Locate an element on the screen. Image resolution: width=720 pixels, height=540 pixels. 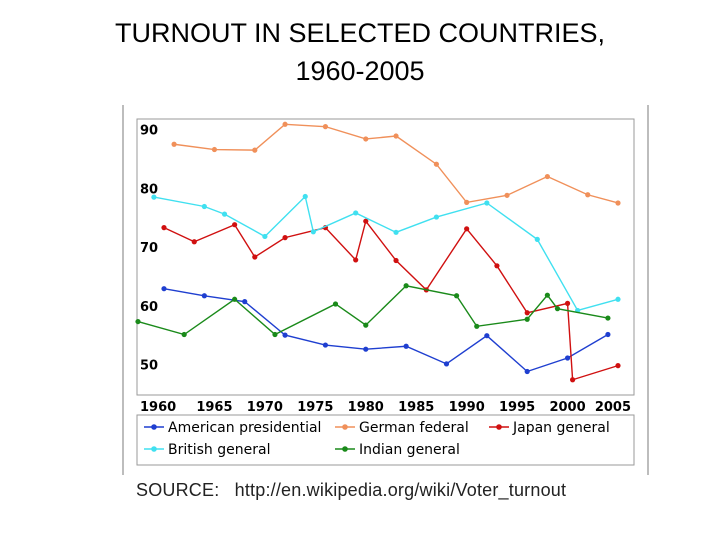
x-tick-label-1960: 1960 is located at coordinates (158, 407).